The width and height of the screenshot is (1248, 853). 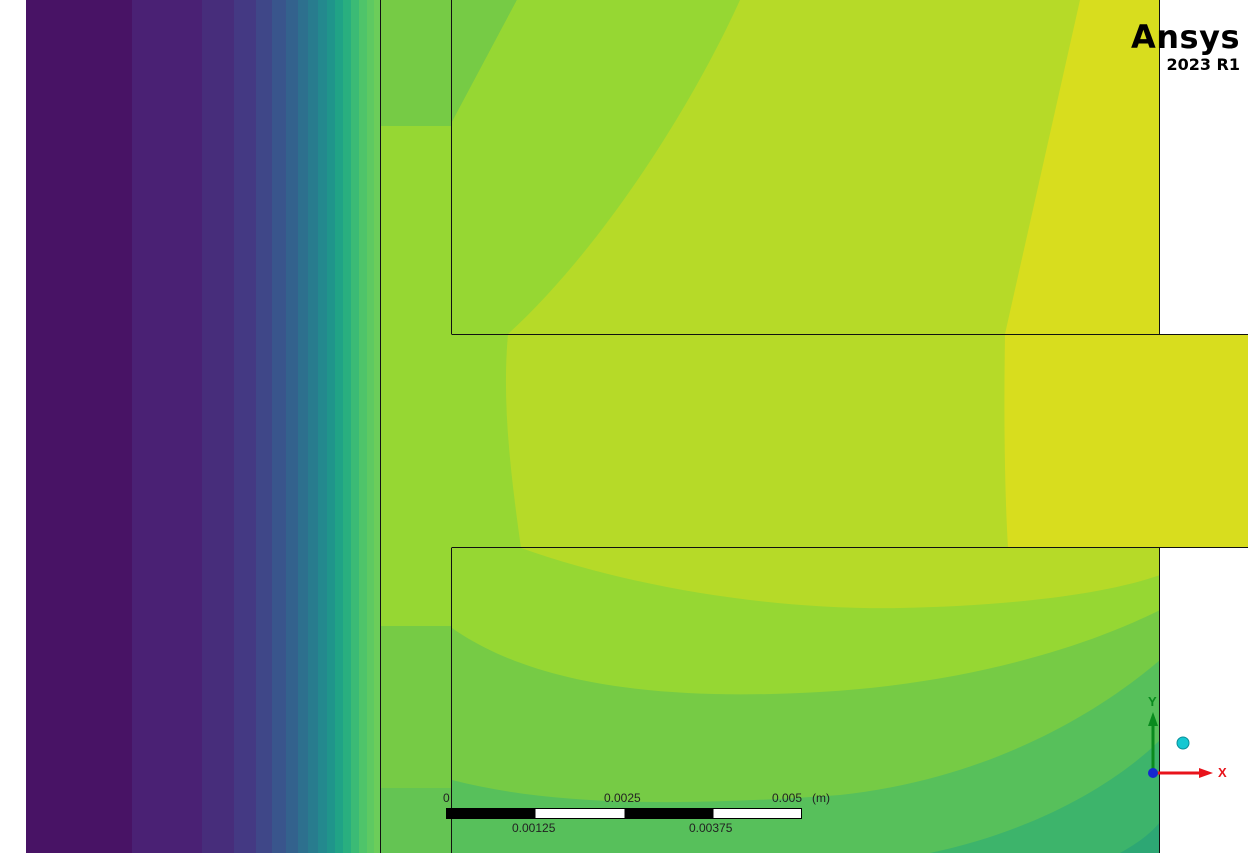 I want to click on triad-z-dot, so click(x=1153, y=773).